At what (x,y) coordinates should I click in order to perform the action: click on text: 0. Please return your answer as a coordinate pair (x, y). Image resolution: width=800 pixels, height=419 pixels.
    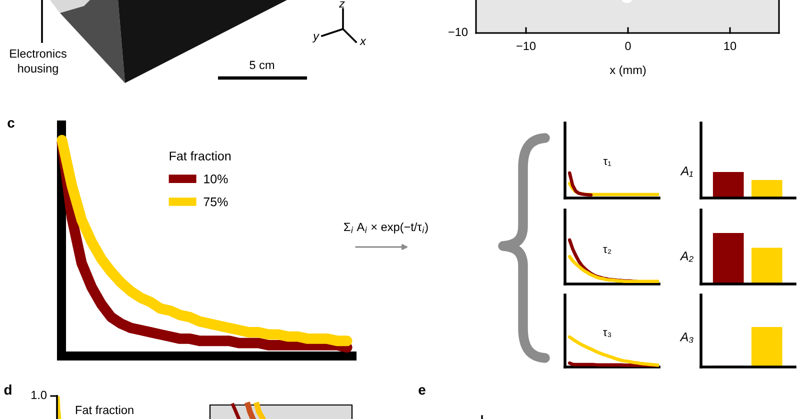
    Looking at the image, I should click on (628, 46).